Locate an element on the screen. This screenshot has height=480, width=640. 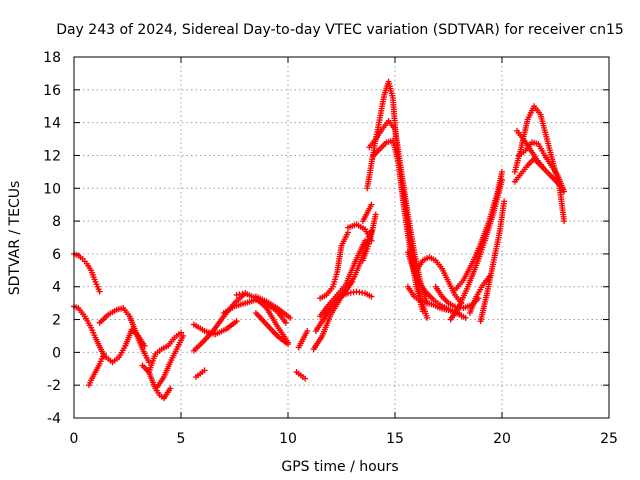
x-tick-label: 15 is located at coordinates (395, 439).